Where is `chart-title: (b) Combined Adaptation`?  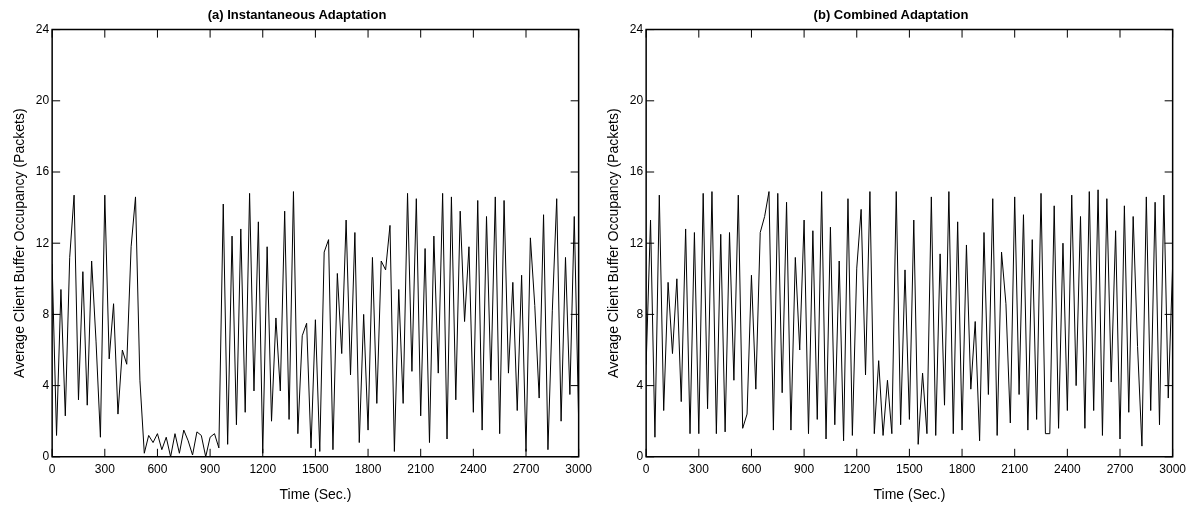 chart-title: (b) Combined Adaptation is located at coordinates (891, 15).